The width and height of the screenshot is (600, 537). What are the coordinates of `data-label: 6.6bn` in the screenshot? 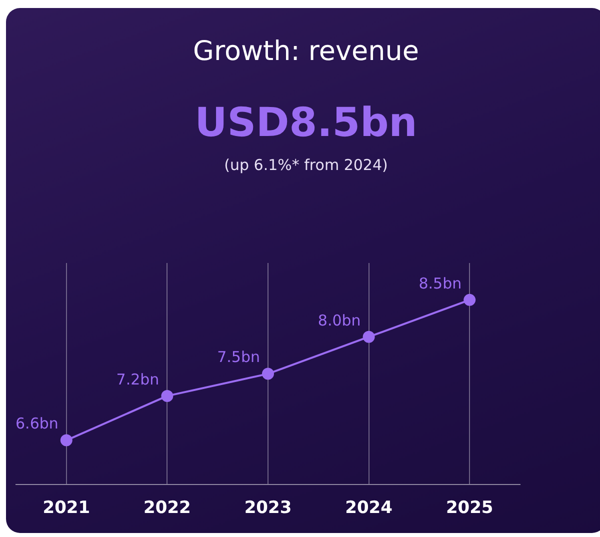 It's located at (37, 423).